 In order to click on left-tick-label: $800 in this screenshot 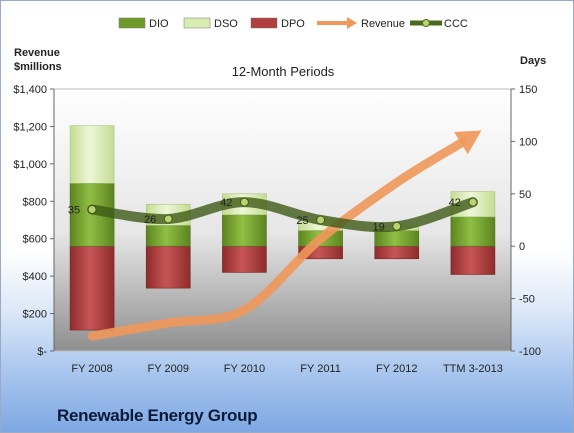, I will do `click(35, 202)`.